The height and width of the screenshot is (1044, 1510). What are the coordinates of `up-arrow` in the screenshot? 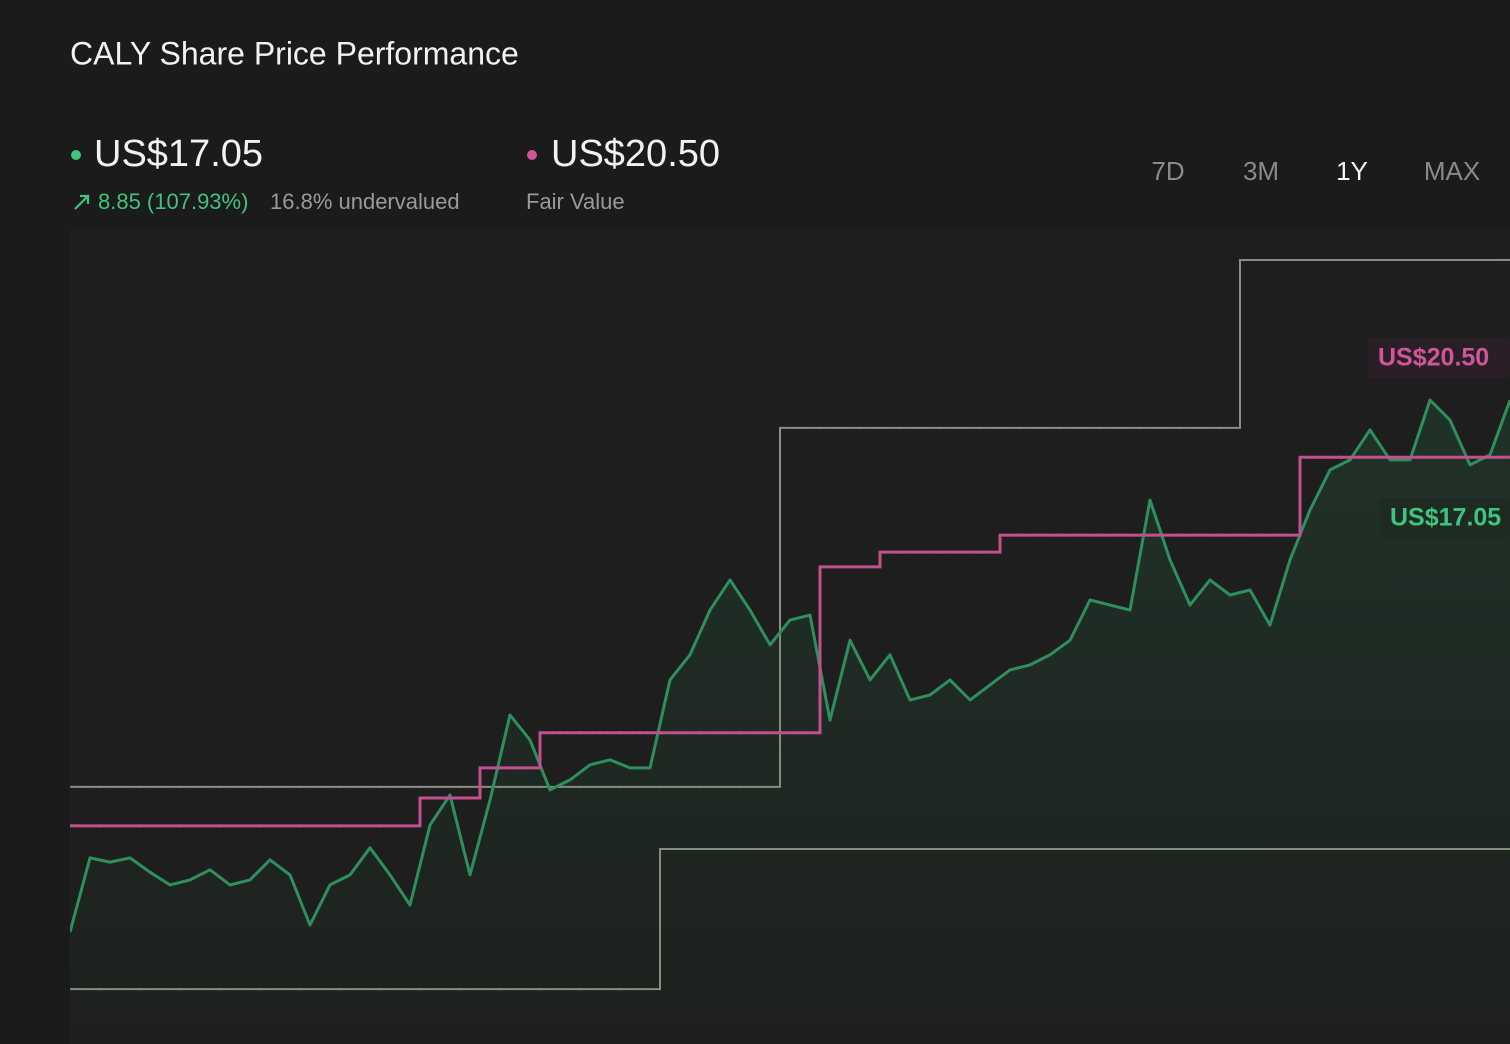 It's located at (82, 202).